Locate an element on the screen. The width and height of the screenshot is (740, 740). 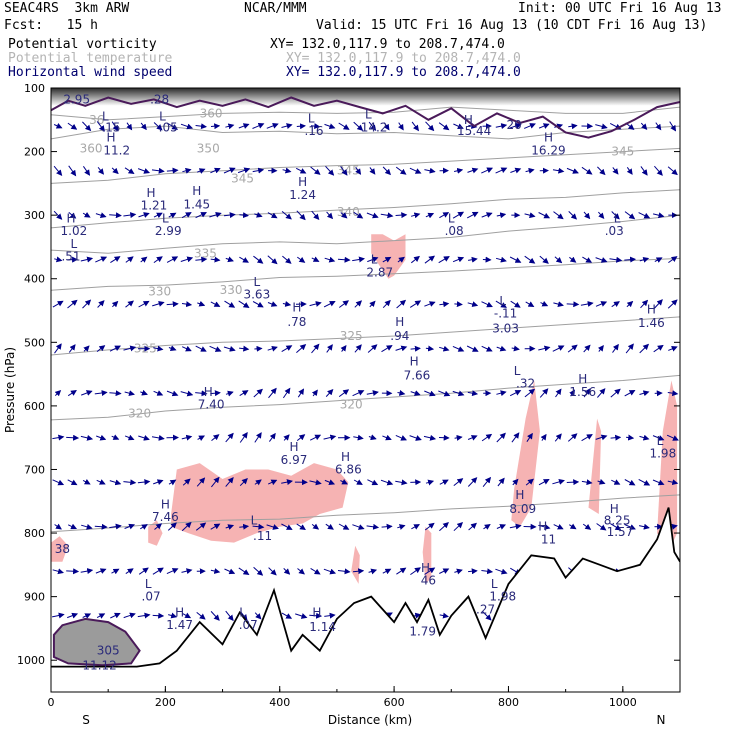
x-tick-label-4: 800 is located at coordinates (508, 702).